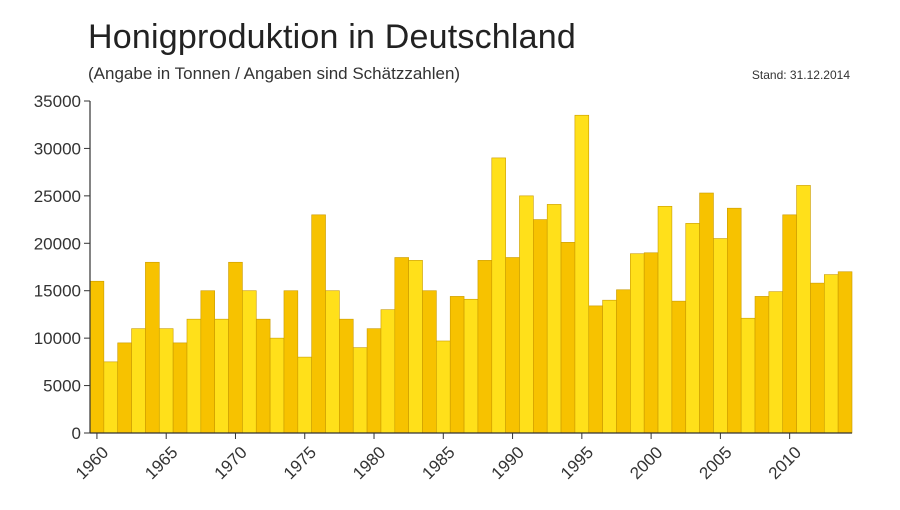 The width and height of the screenshot is (900, 510). Describe the element at coordinates (374, 381) in the screenshot. I see `bar-1980` at that location.